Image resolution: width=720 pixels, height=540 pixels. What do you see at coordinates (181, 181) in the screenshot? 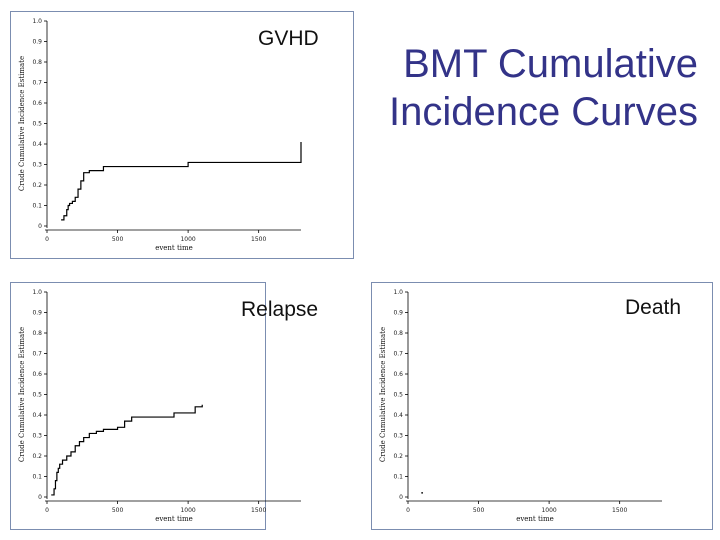
I see `gvhd-incidence-curve` at bounding box center [181, 181].